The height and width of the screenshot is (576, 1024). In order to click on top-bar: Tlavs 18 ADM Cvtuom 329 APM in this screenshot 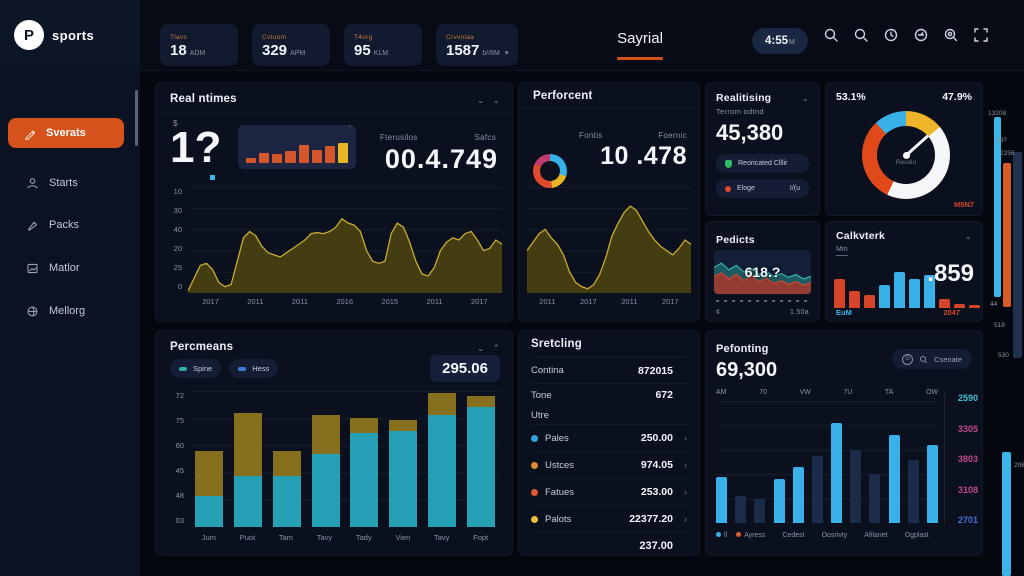, I will do `click(512, 35)`.